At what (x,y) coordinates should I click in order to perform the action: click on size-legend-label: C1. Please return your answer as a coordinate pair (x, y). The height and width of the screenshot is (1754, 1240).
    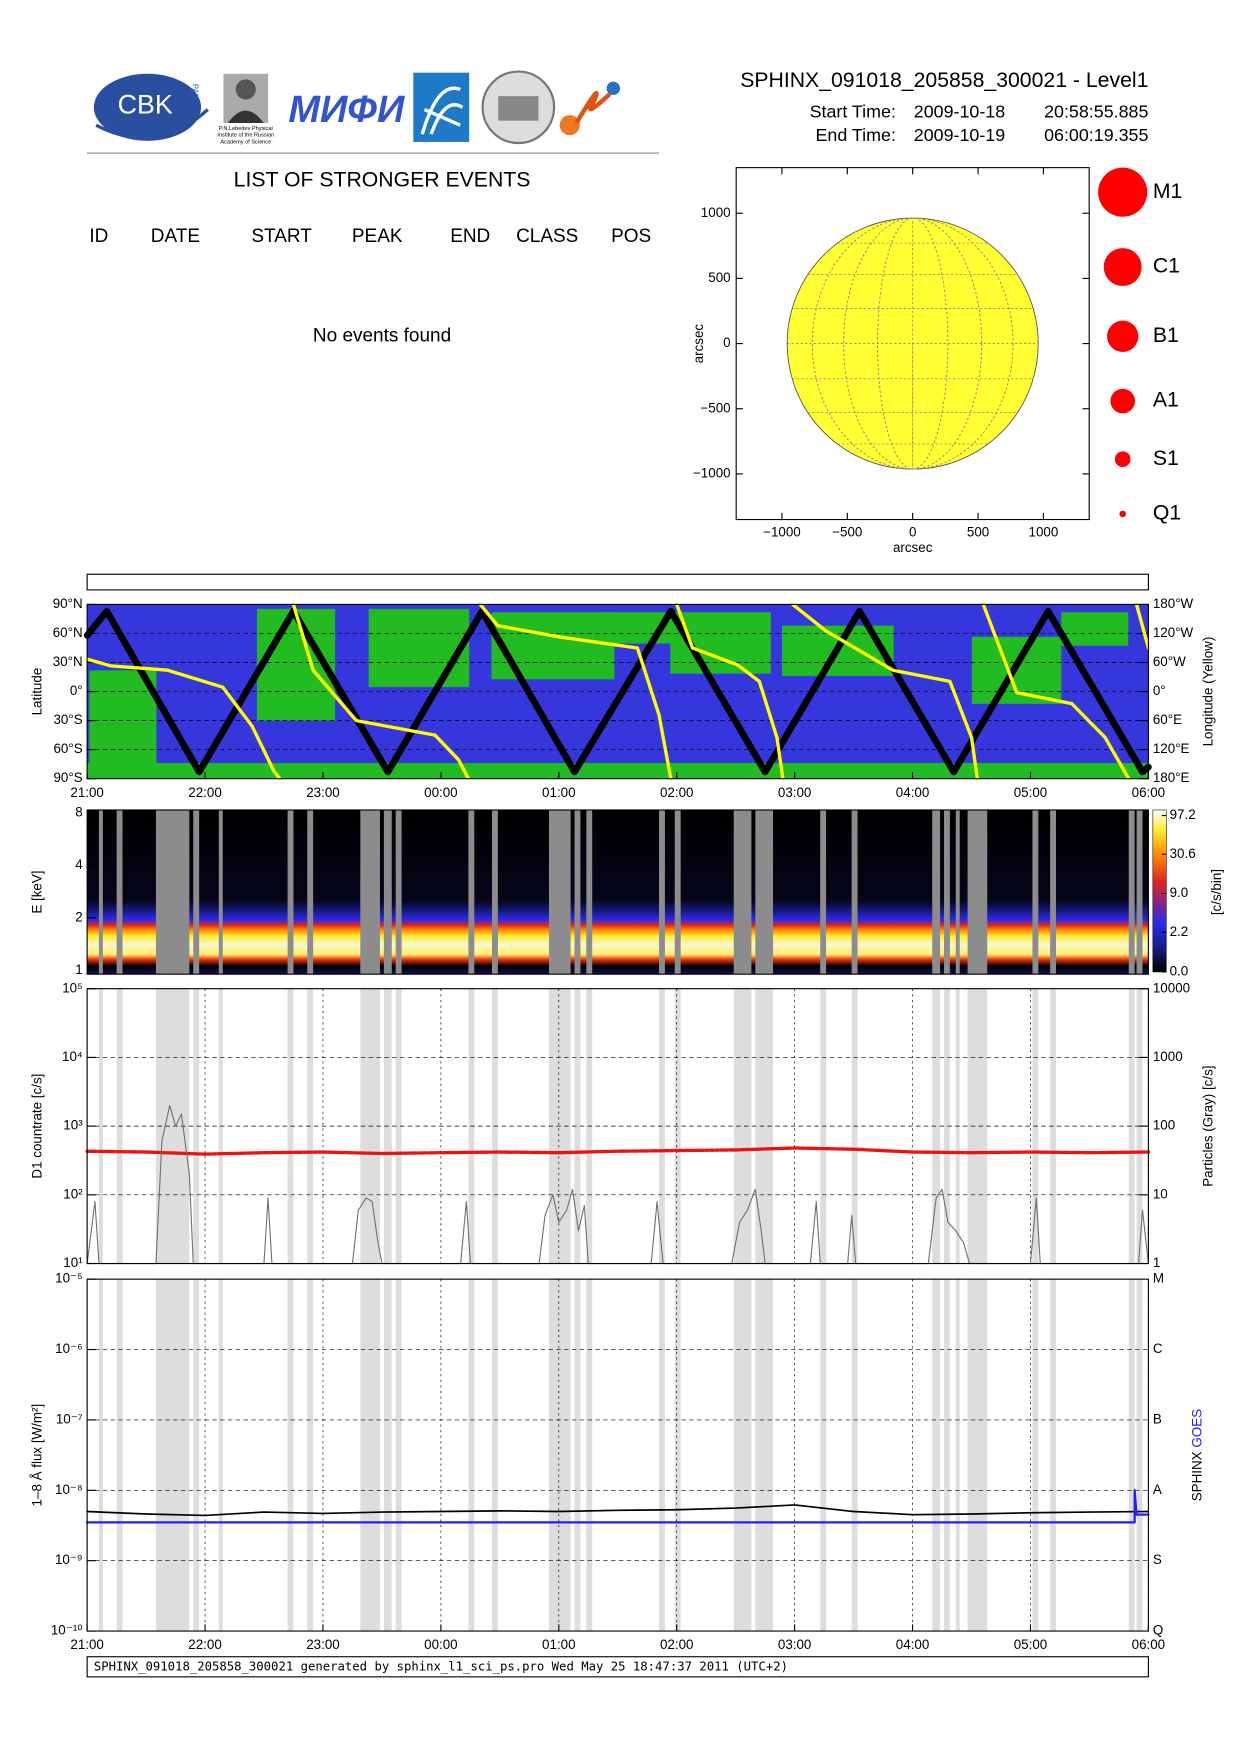
    Looking at the image, I should click on (1166, 266).